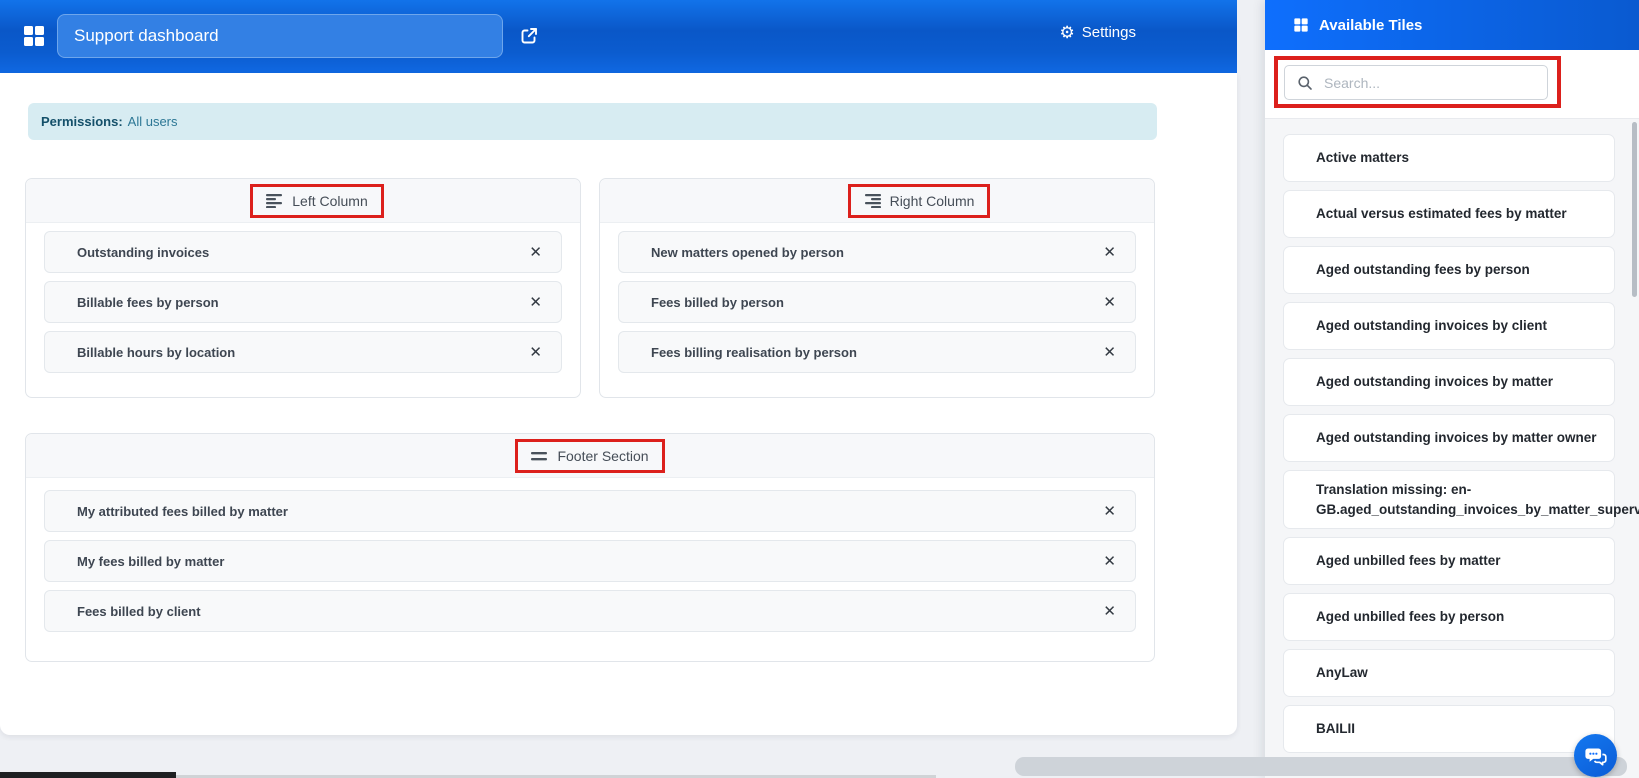  Describe the element at coordinates (877, 252) in the screenshot. I see `dashboard-tile: New matters opened by person ✕` at that location.